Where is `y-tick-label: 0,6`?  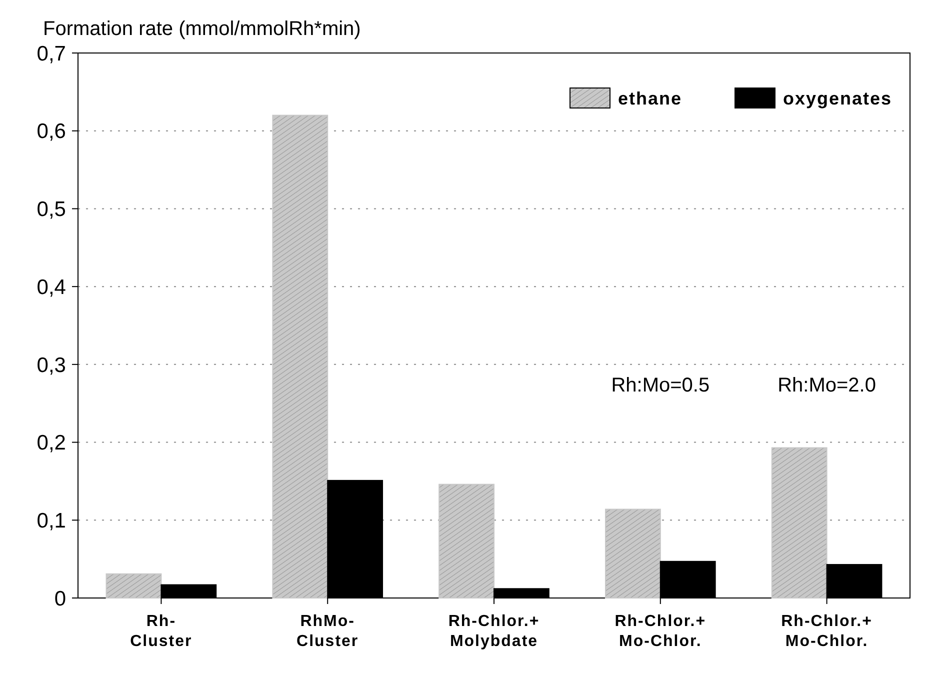
y-tick-label: 0,6 is located at coordinates (51, 132).